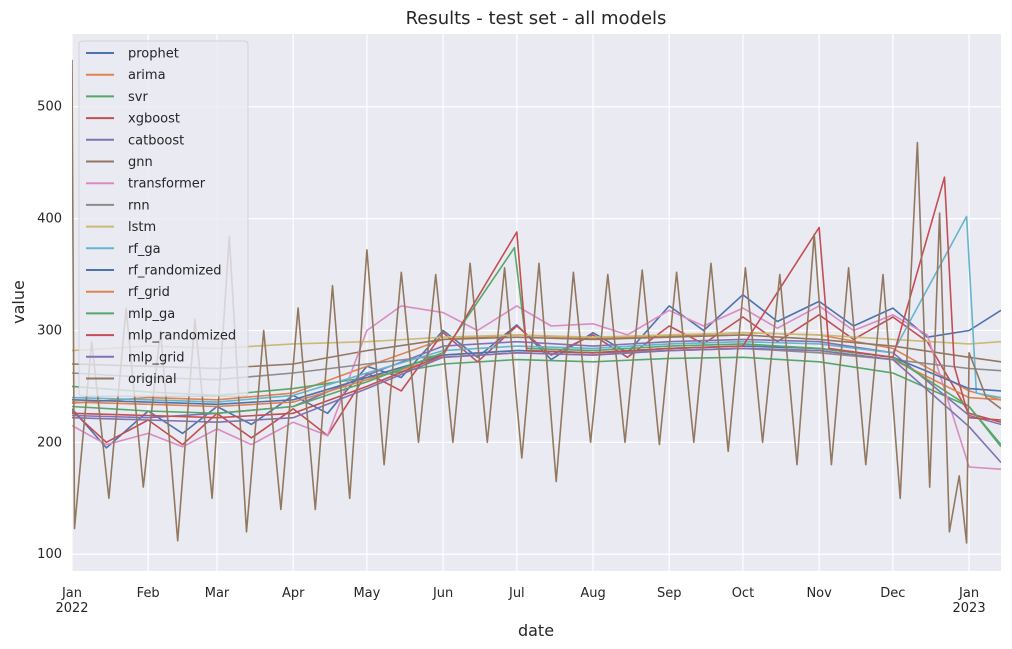 The height and width of the screenshot is (649, 1012). What do you see at coordinates (18, 302) in the screenshot?
I see `y-axis-label: value` at bounding box center [18, 302].